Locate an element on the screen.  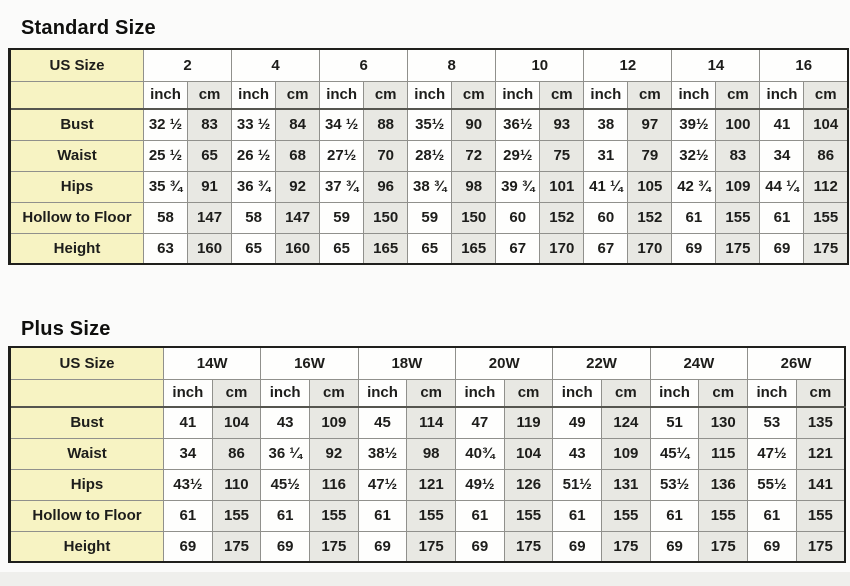
inch-value-cell: 60 is located at coordinates (606, 217).